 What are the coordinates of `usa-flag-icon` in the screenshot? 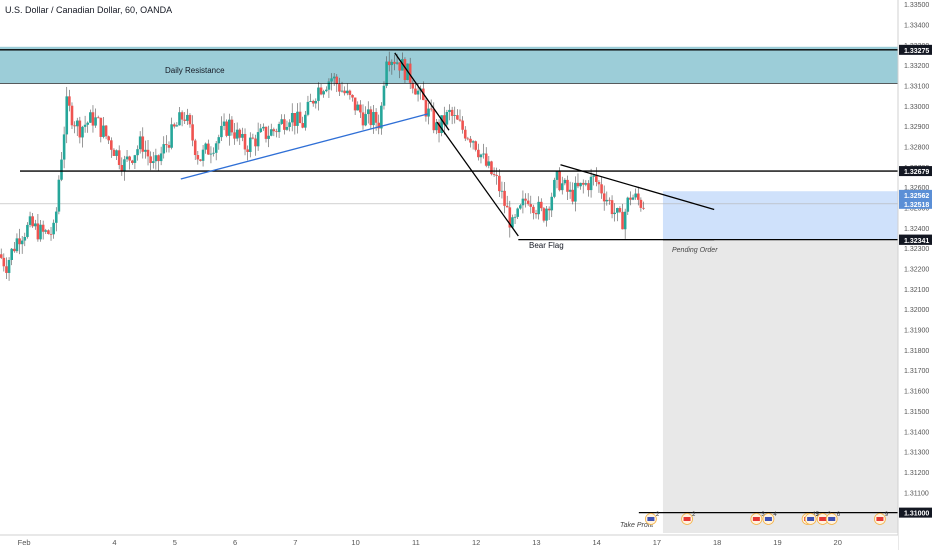 It's located at (768, 519).